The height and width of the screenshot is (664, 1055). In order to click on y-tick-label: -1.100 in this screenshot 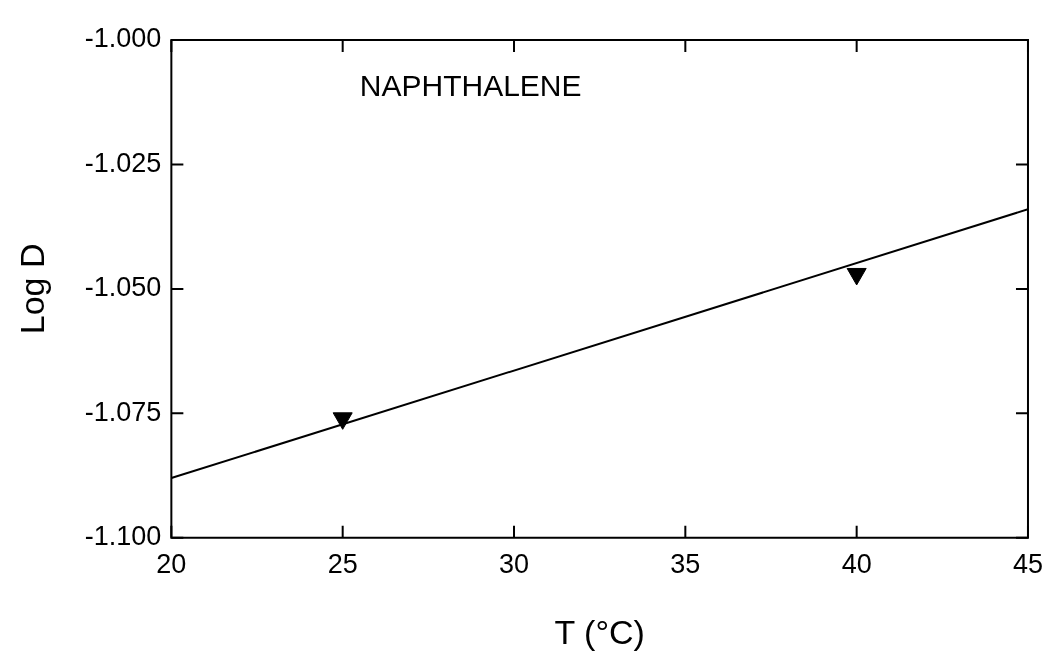, I will do `click(123, 536)`.